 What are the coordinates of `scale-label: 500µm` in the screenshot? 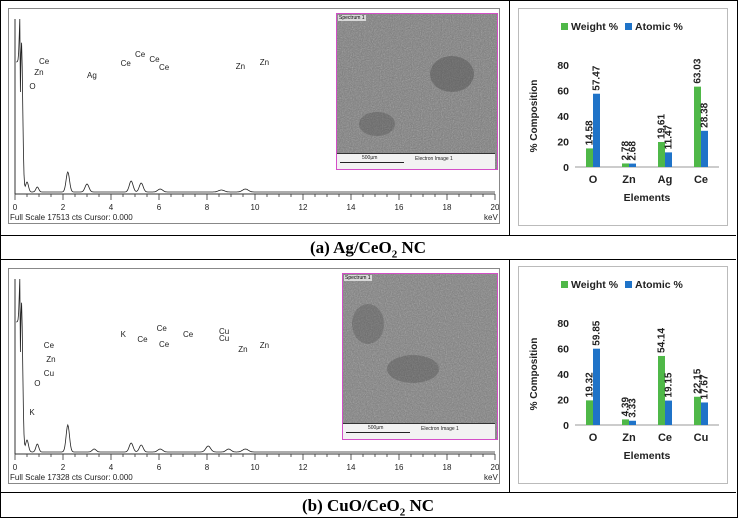 It's located at (370, 158).